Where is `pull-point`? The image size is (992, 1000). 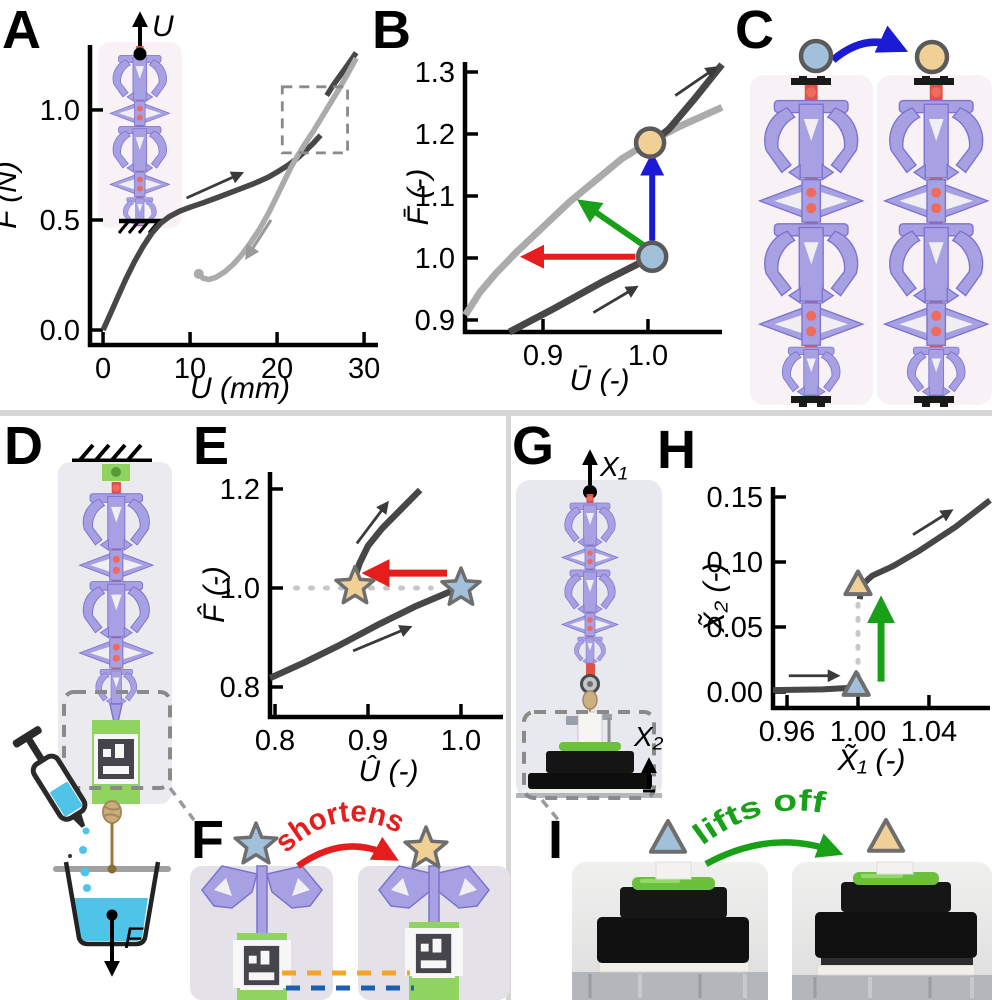
pull-point is located at coordinates (140, 54).